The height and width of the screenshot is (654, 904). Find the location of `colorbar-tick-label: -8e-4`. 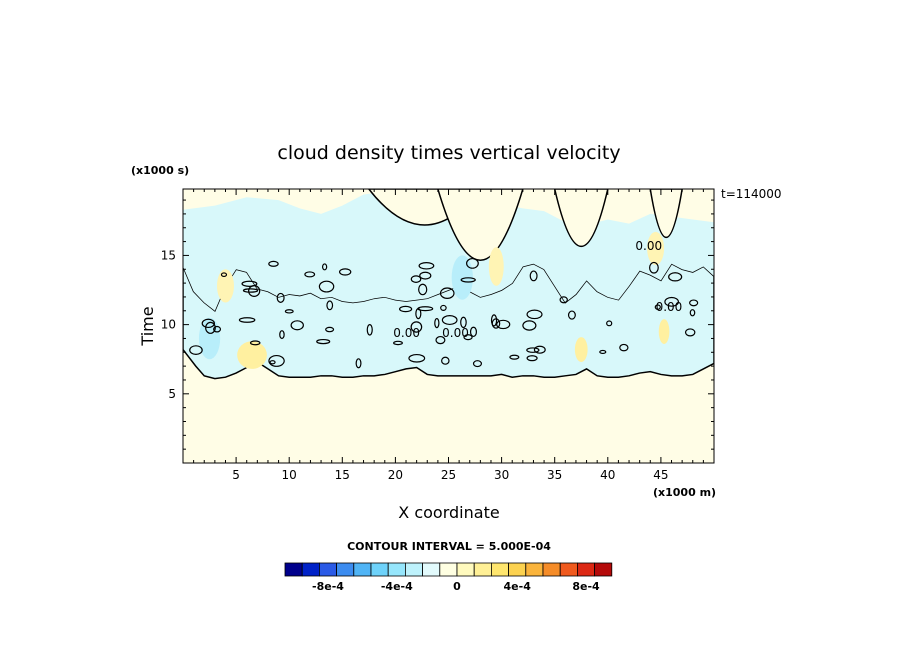

colorbar-tick-label: -8e-4 is located at coordinates (328, 586).